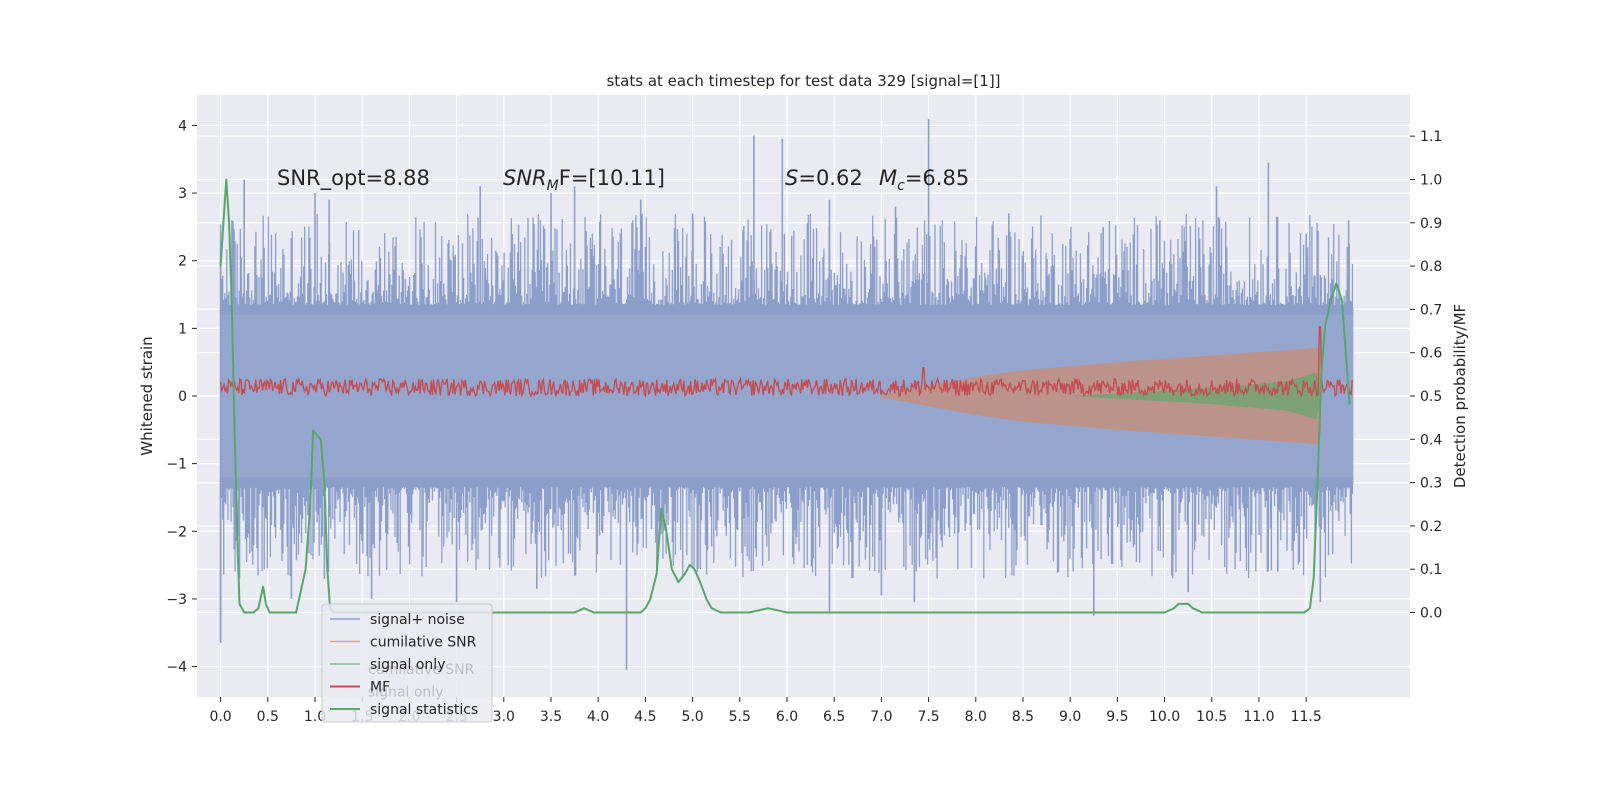  What do you see at coordinates (1196, 396) in the screenshot?
I see `series-signal-only` at bounding box center [1196, 396].